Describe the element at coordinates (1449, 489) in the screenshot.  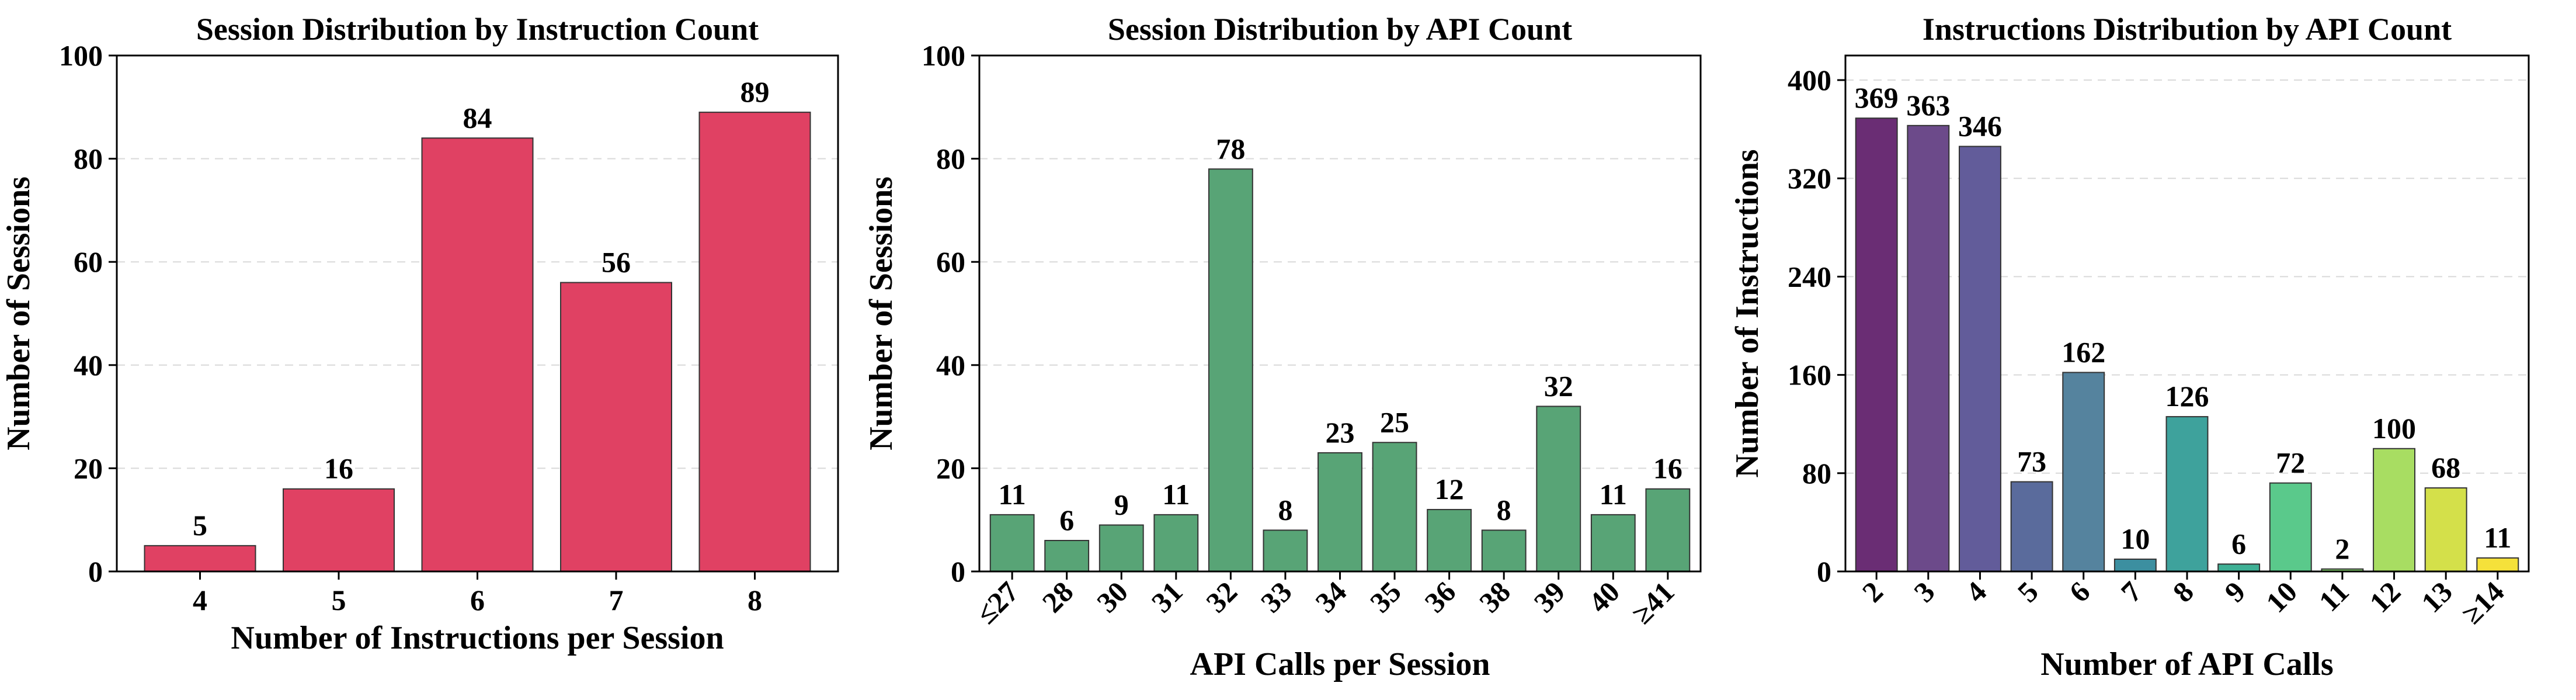
I see `data-label: 12` at that location.